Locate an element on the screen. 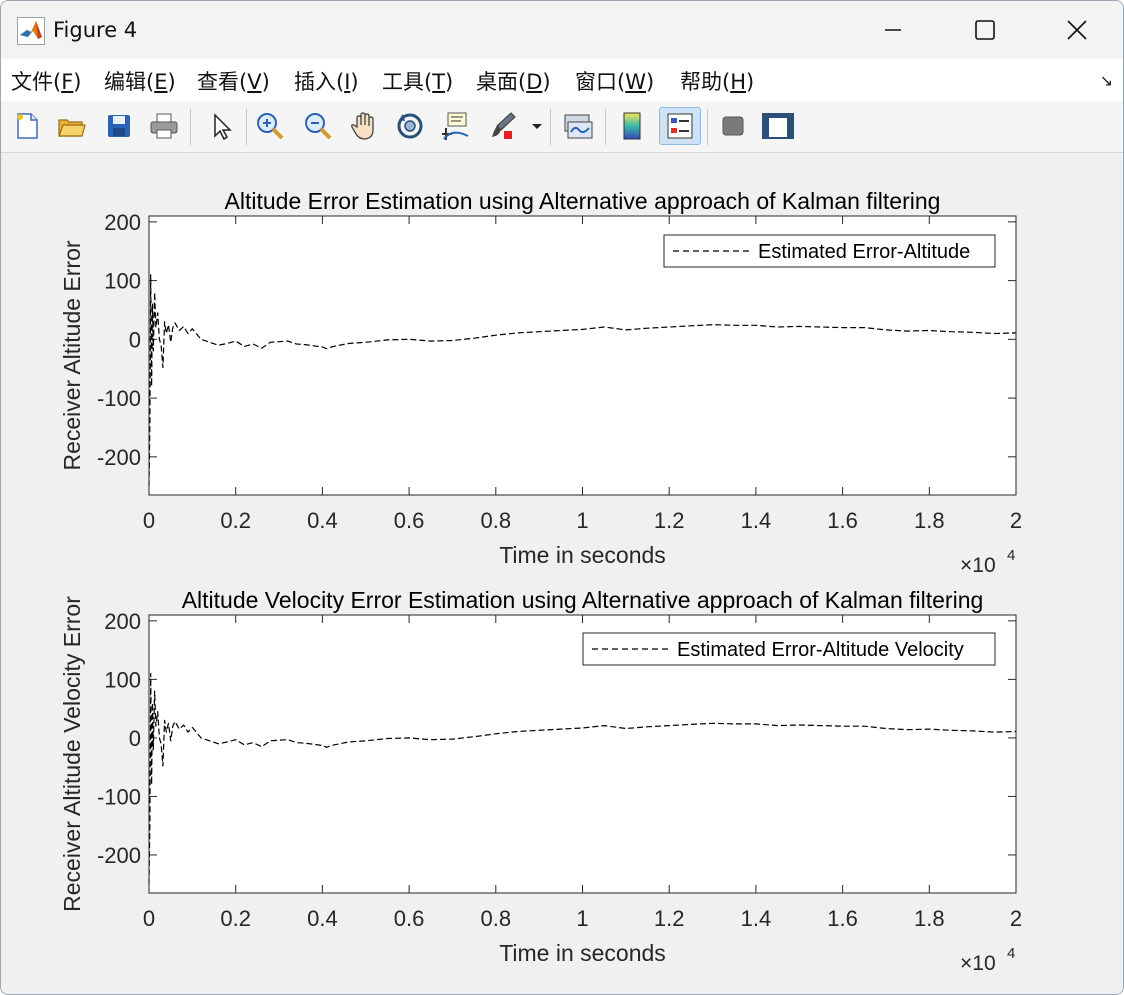 Image resolution: width=1124 pixels, height=995 pixels. show-plot-tools-icon is located at coordinates (778, 126).